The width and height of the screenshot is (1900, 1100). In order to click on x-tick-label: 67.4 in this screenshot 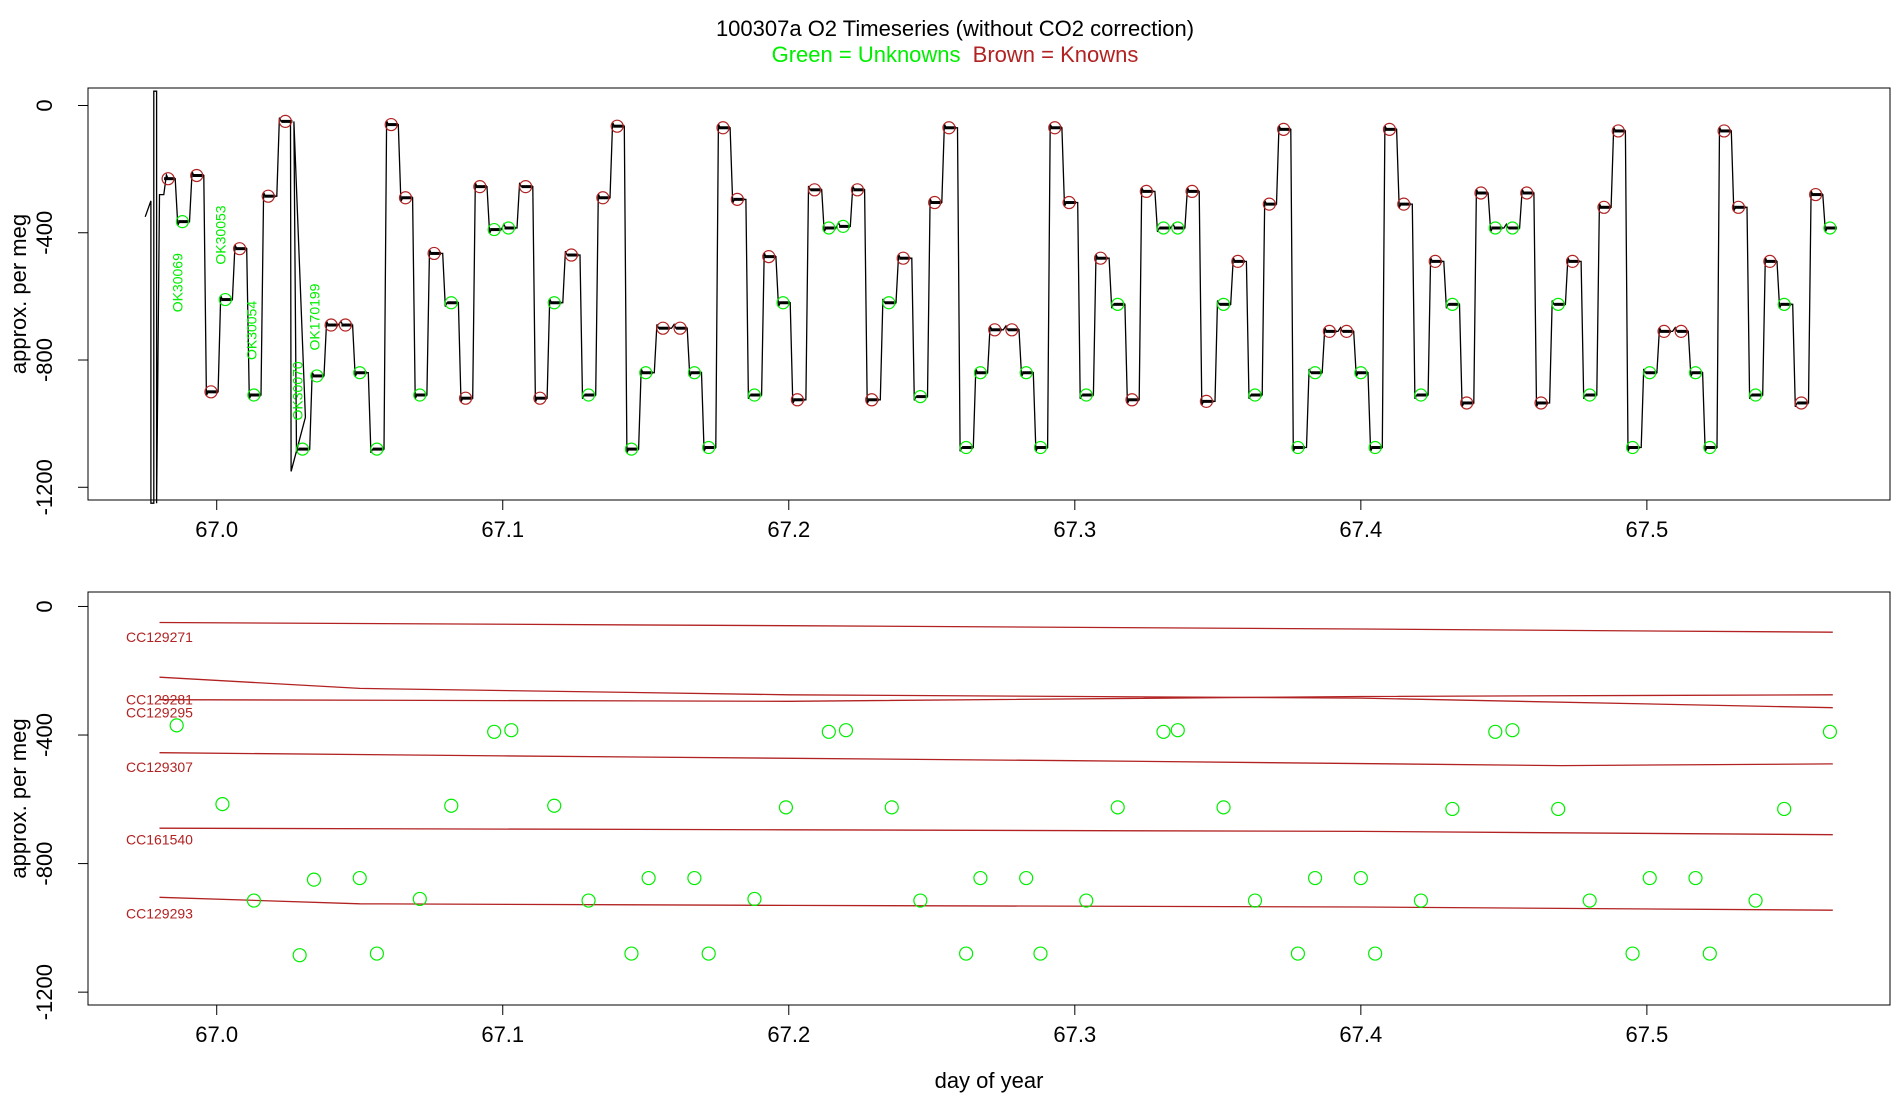, I will do `click(1360, 1034)`.